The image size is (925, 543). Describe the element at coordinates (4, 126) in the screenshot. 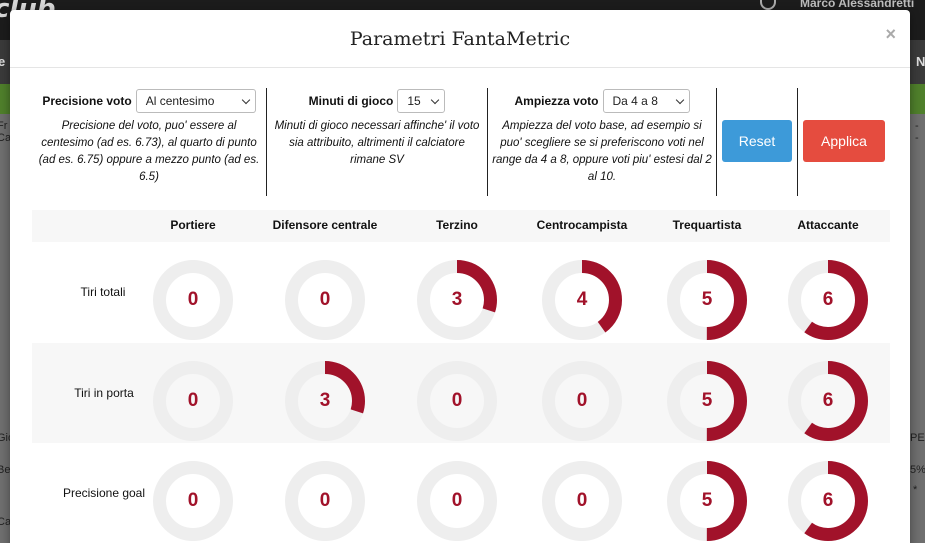

I see `background-text: Fr` at that location.